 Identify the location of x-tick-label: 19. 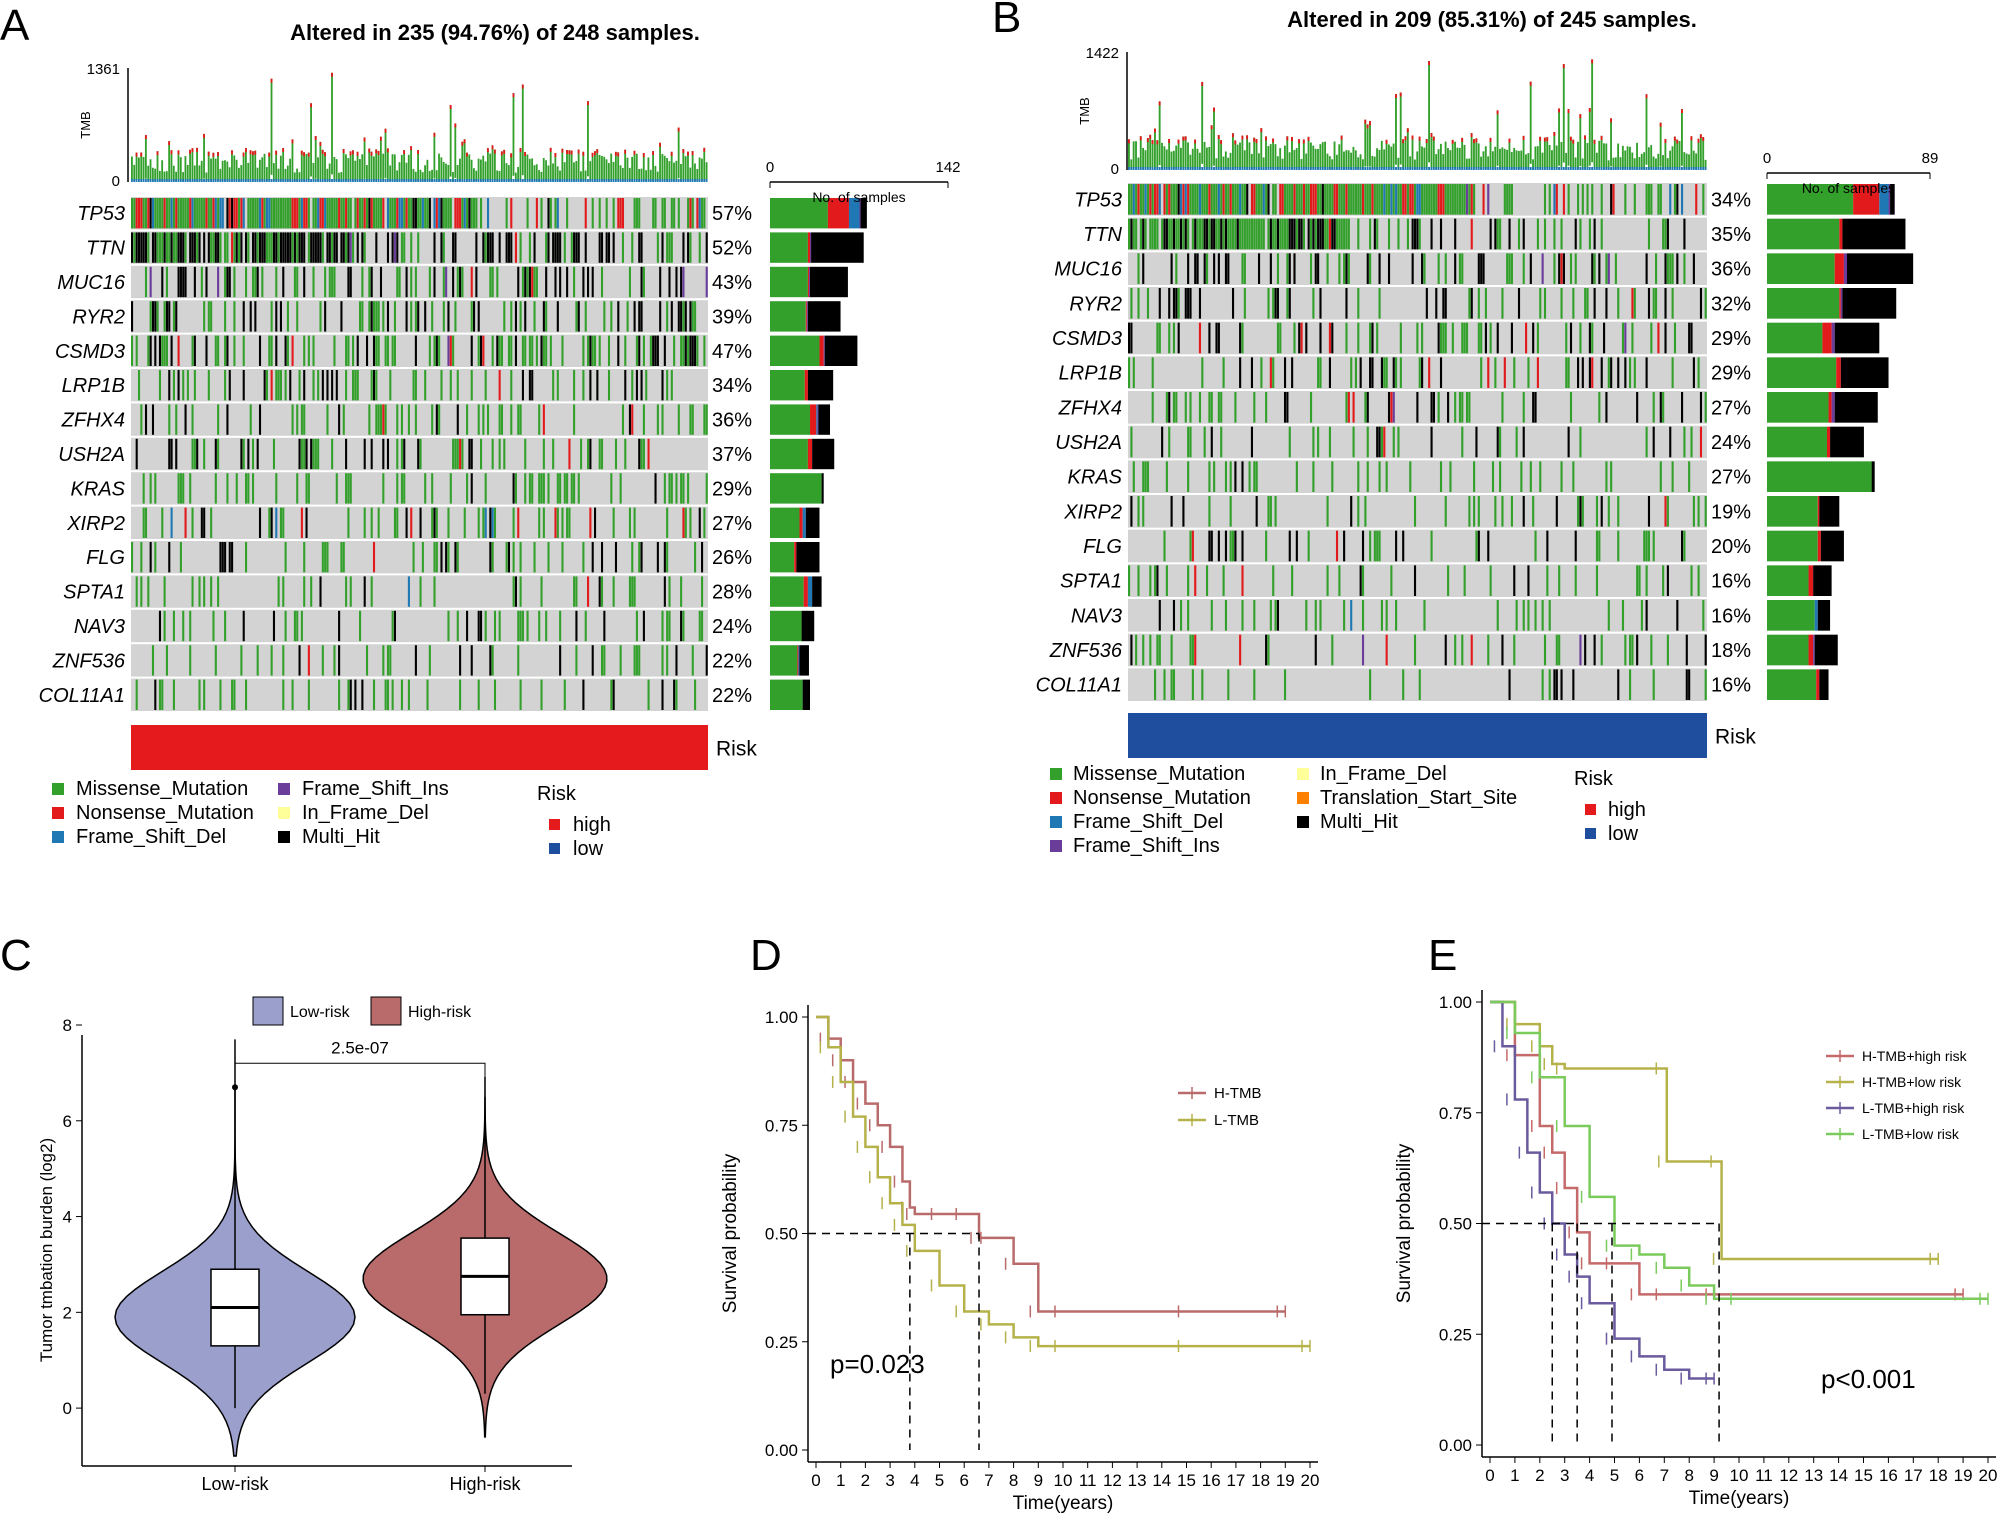
(1285, 1480).